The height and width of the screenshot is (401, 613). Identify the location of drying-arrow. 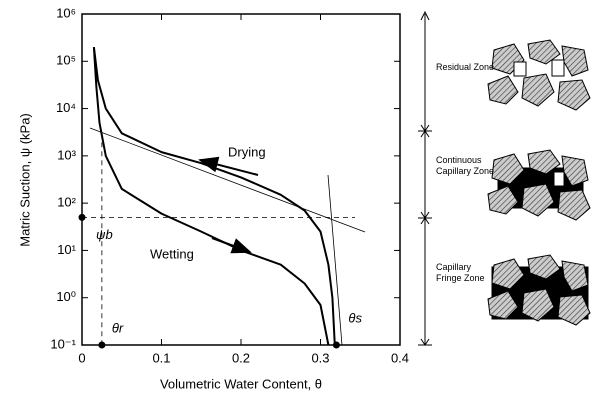
(228, 166).